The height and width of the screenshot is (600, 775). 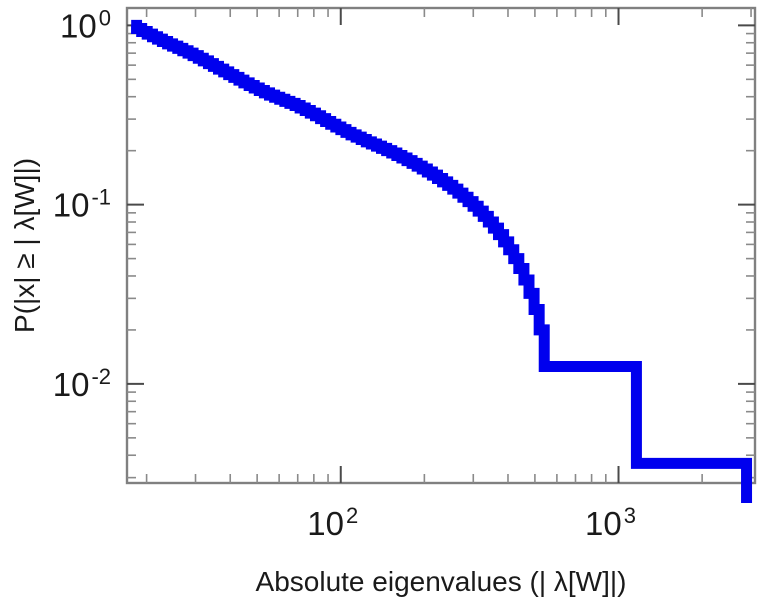 What do you see at coordinates (610, 523) in the screenshot?
I see `tick-label: 10³` at bounding box center [610, 523].